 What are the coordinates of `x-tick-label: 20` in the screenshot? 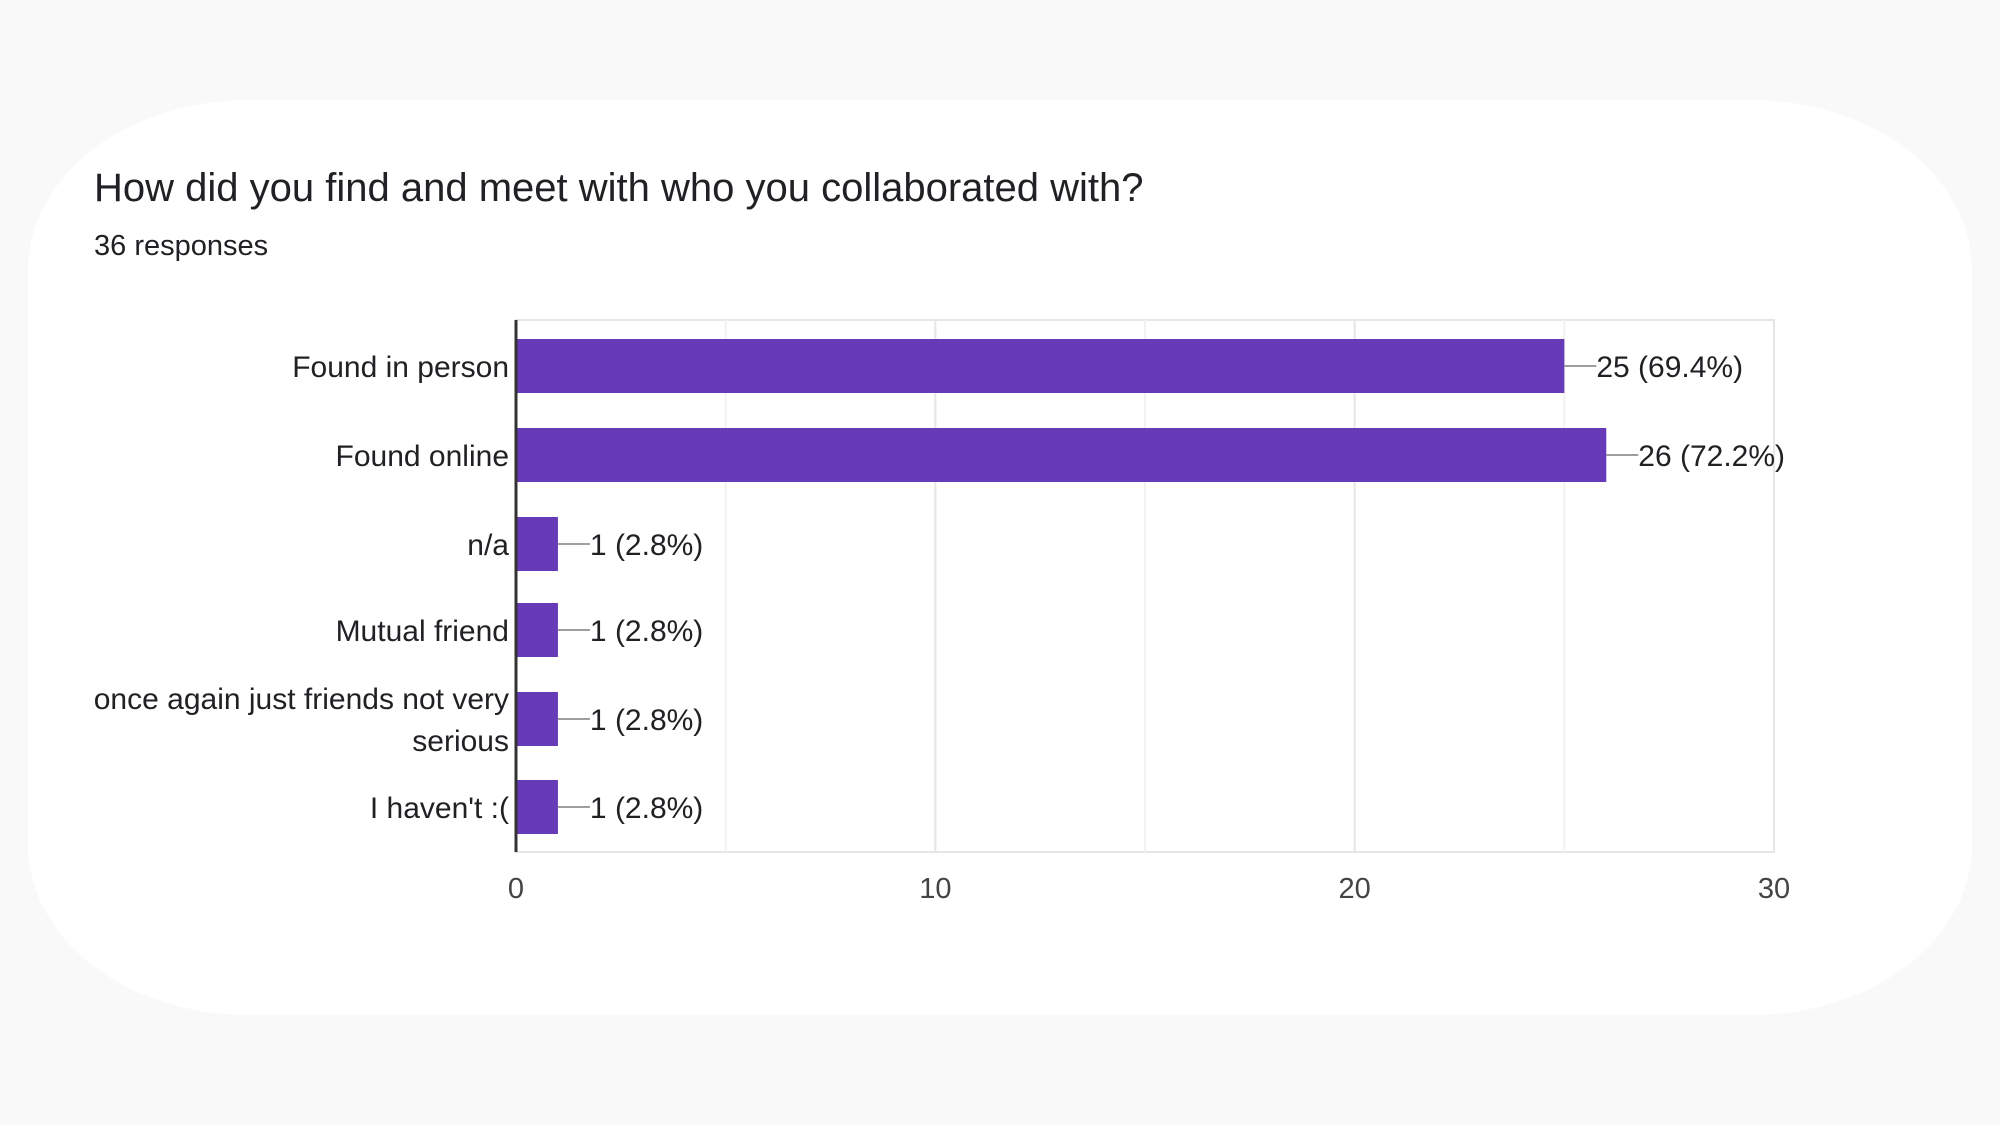 It's located at (1355, 889).